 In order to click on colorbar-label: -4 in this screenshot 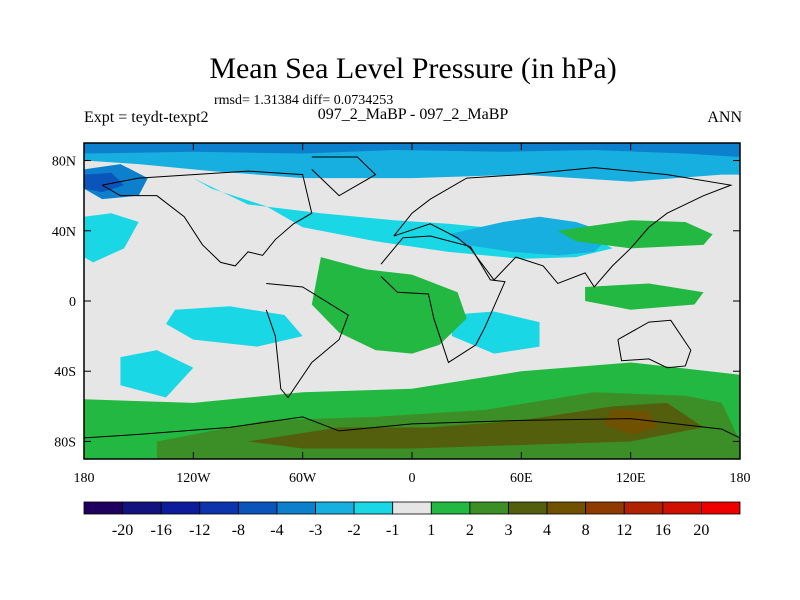, I will do `click(276, 530)`.